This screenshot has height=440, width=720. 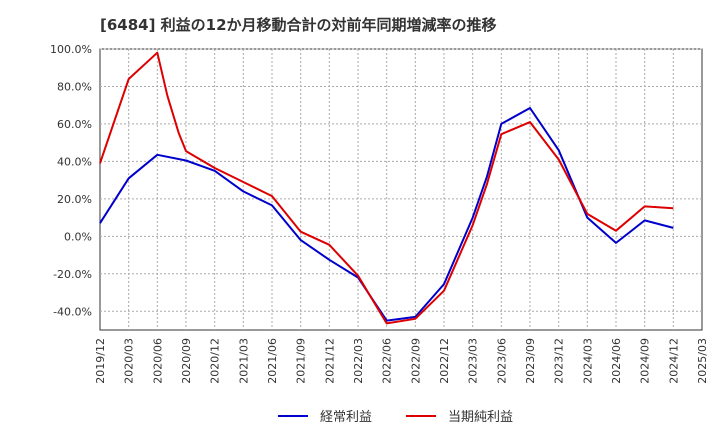 I want to click on y-tick-label: -20.0%, so click(x=72, y=274).